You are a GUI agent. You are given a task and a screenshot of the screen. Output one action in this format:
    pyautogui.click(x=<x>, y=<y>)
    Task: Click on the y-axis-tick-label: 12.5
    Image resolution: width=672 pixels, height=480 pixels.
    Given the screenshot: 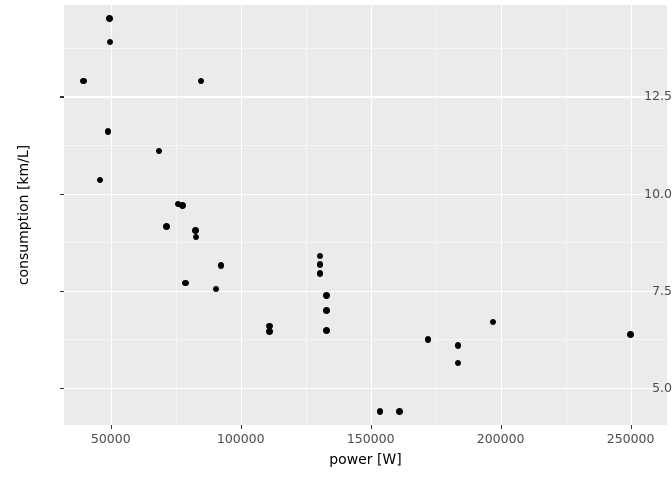 What is the action you would take?
    pyautogui.click(x=658, y=96)
    